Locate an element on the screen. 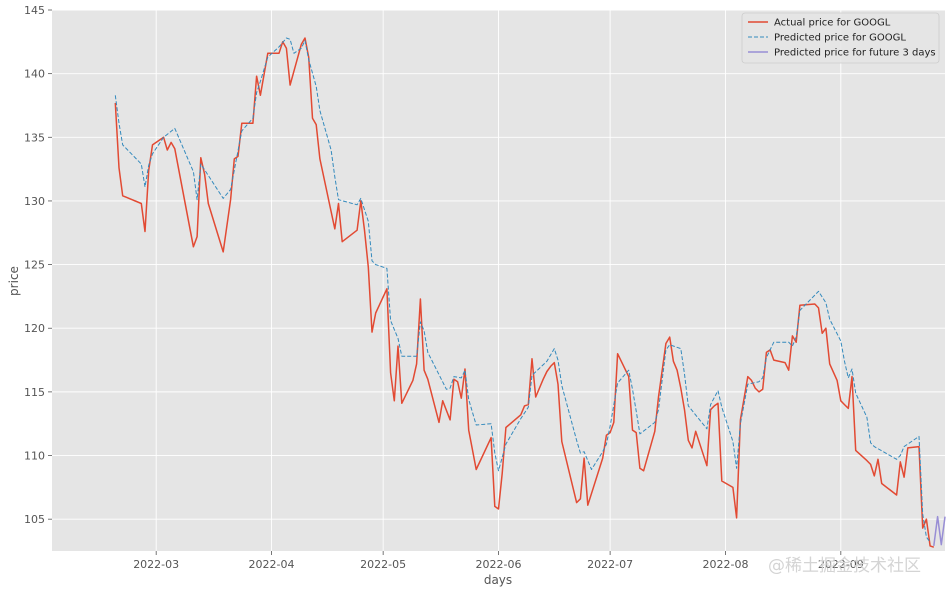  y-tick-label: 145 is located at coordinates (34, 10).